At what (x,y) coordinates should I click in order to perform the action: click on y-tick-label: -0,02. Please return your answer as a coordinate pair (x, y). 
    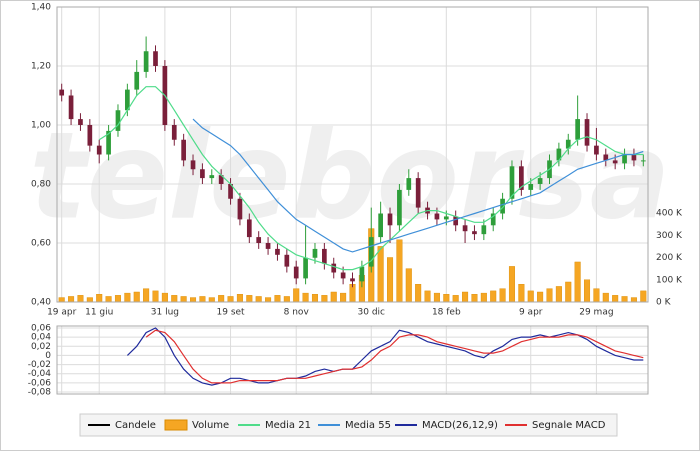
    Looking at the image, I should click on (39, 365).